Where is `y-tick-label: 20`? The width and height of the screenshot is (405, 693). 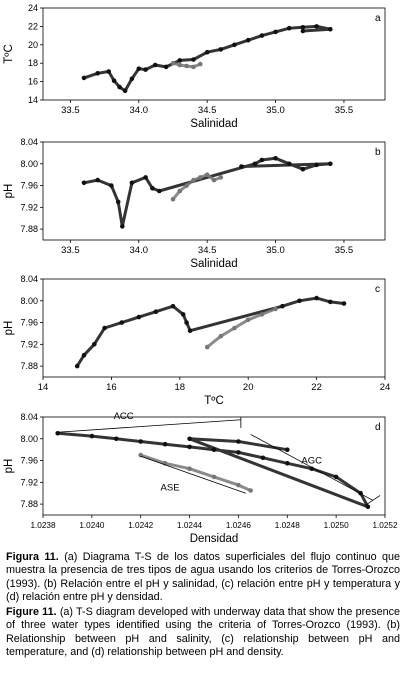
y-tick-label: 20 is located at coordinates (33, 45).